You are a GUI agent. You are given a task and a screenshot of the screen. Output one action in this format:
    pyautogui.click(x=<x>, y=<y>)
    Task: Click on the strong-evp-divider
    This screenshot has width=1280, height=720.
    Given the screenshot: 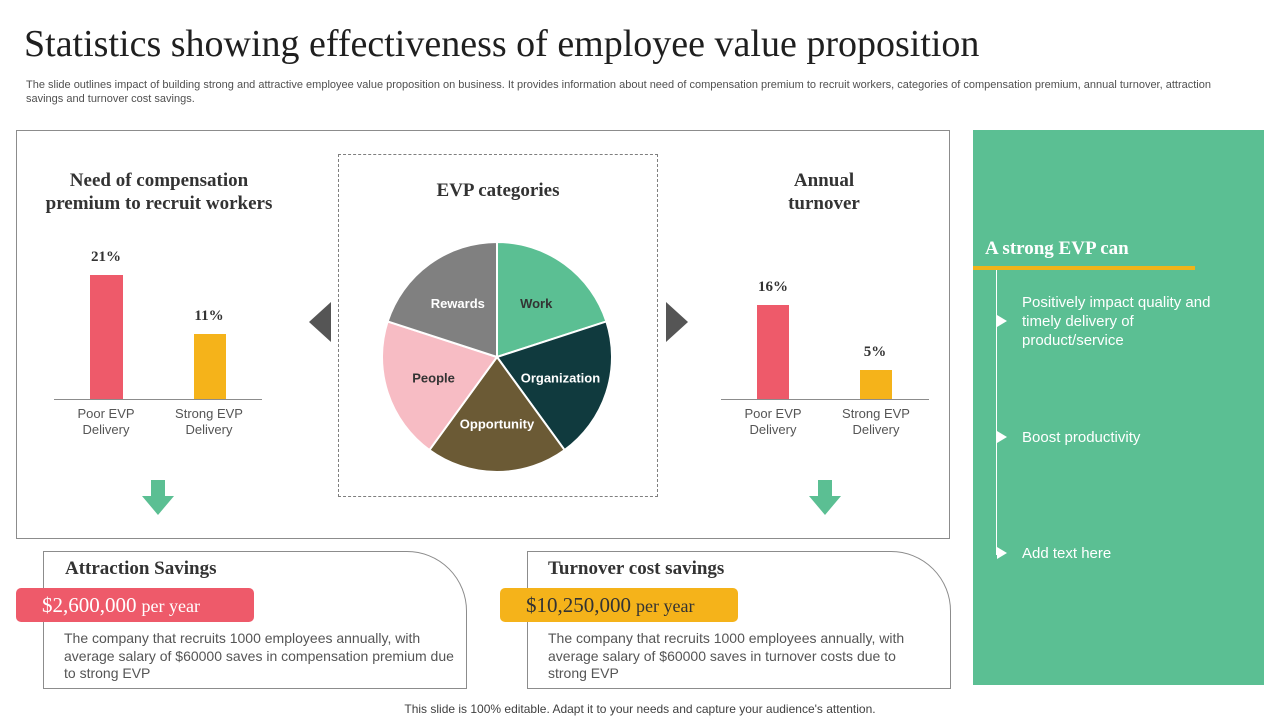 What is the action you would take?
    pyautogui.click(x=1084, y=268)
    